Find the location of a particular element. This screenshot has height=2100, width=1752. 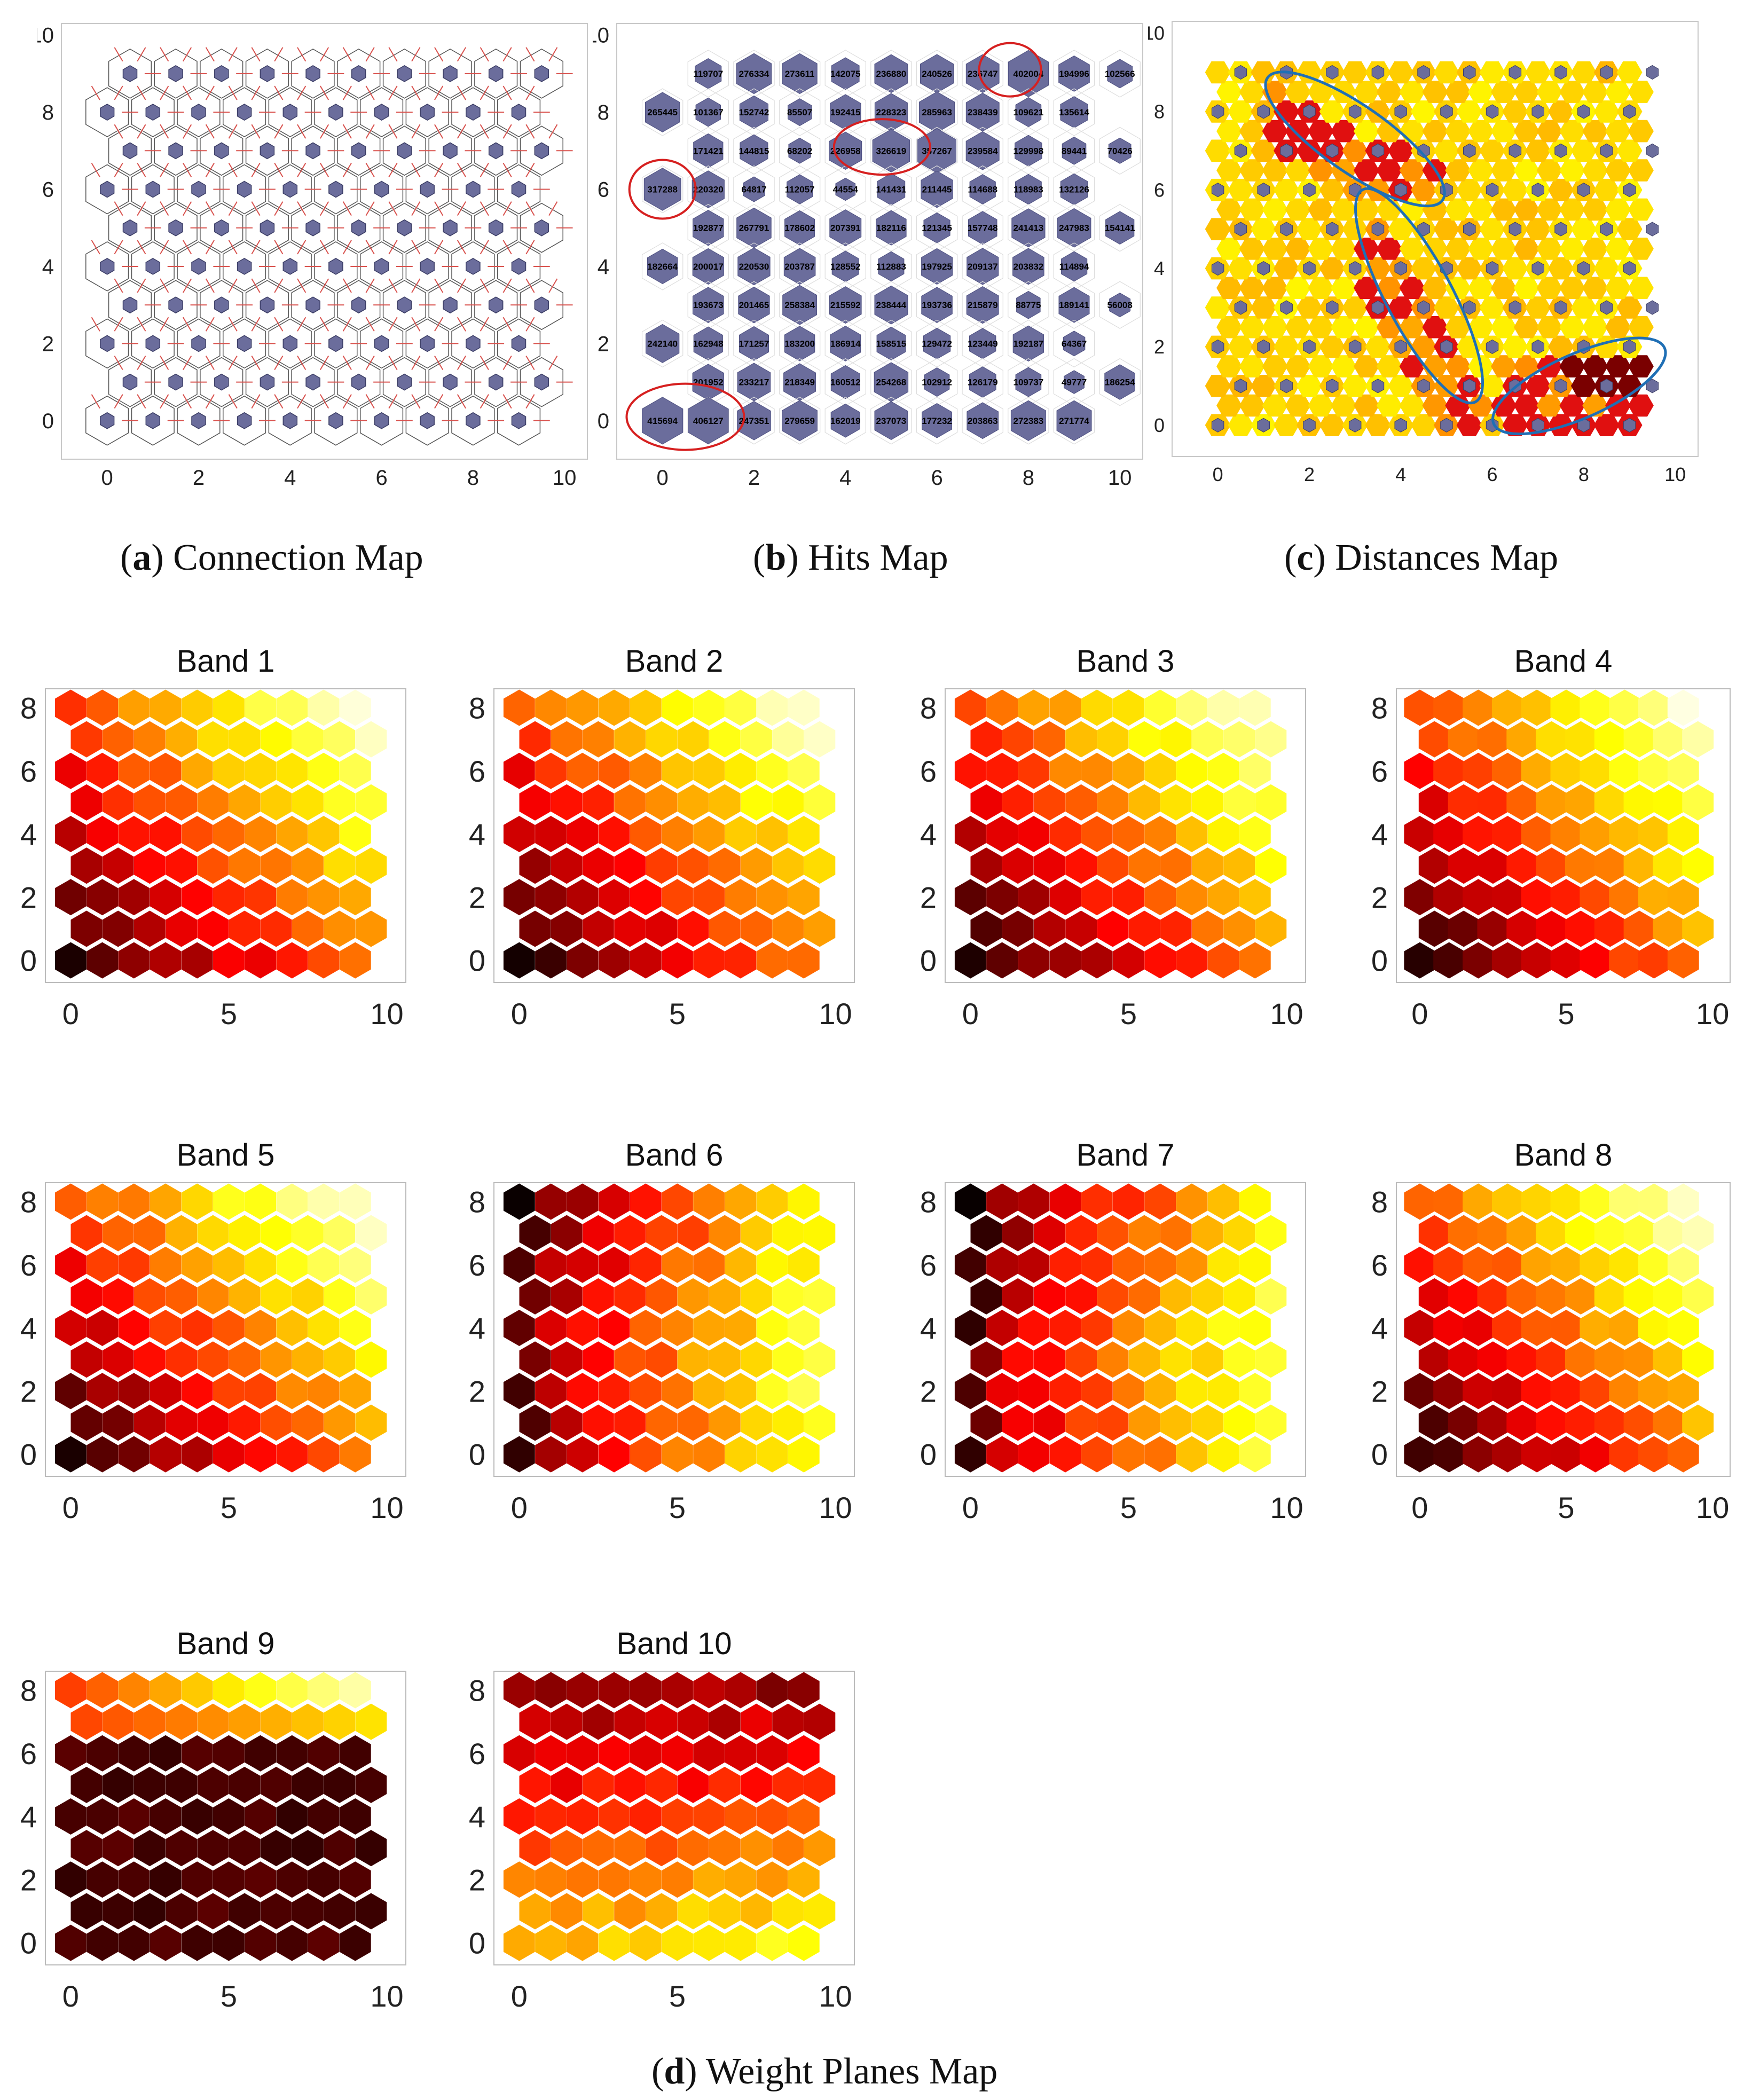

band-title: Band 3 is located at coordinates (1126, 661).